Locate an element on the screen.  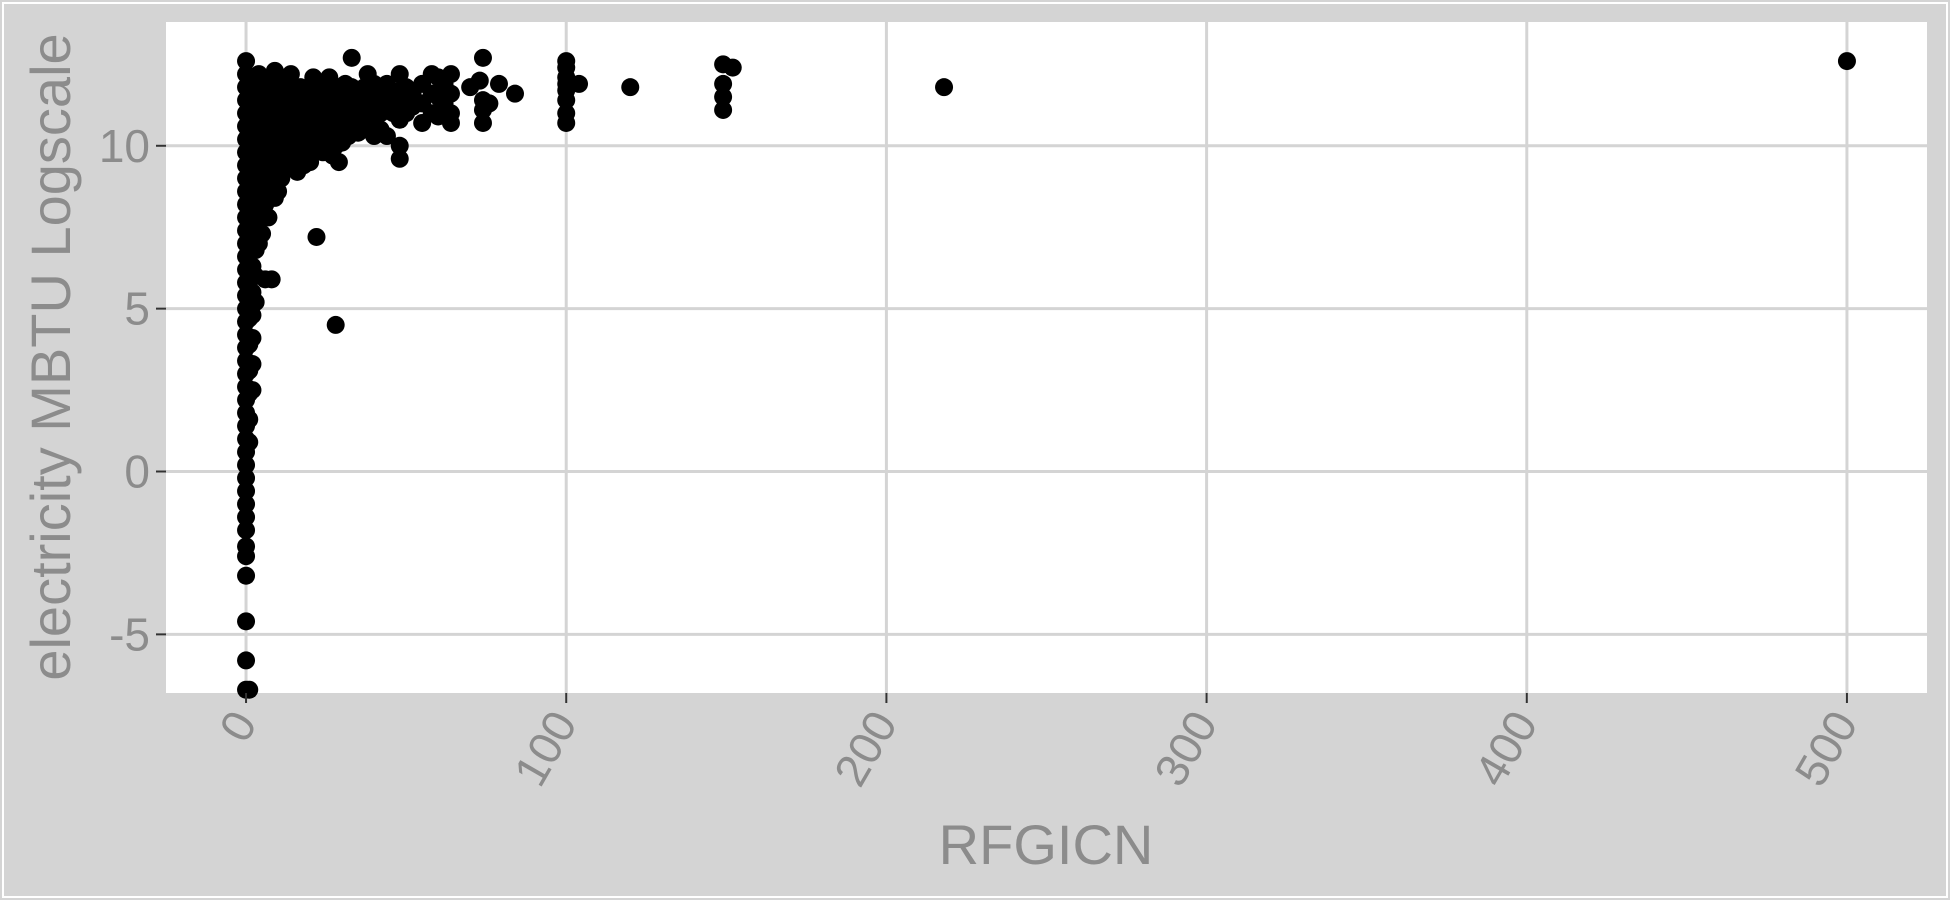
y-tick-label: 5 is located at coordinates (137, 309).